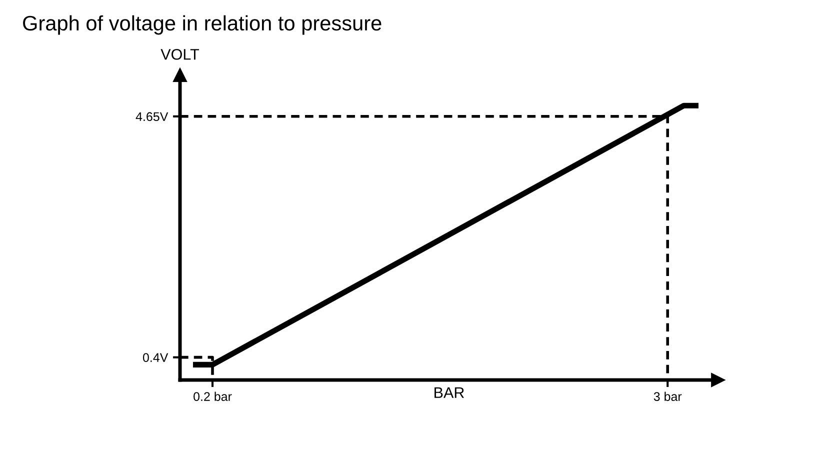 Image resolution: width=830 pixels, height=460 pixels. Describe the element at coordinates (668, 396) in the screenshot. I see `x-tick-label: 3 bar` at that location.